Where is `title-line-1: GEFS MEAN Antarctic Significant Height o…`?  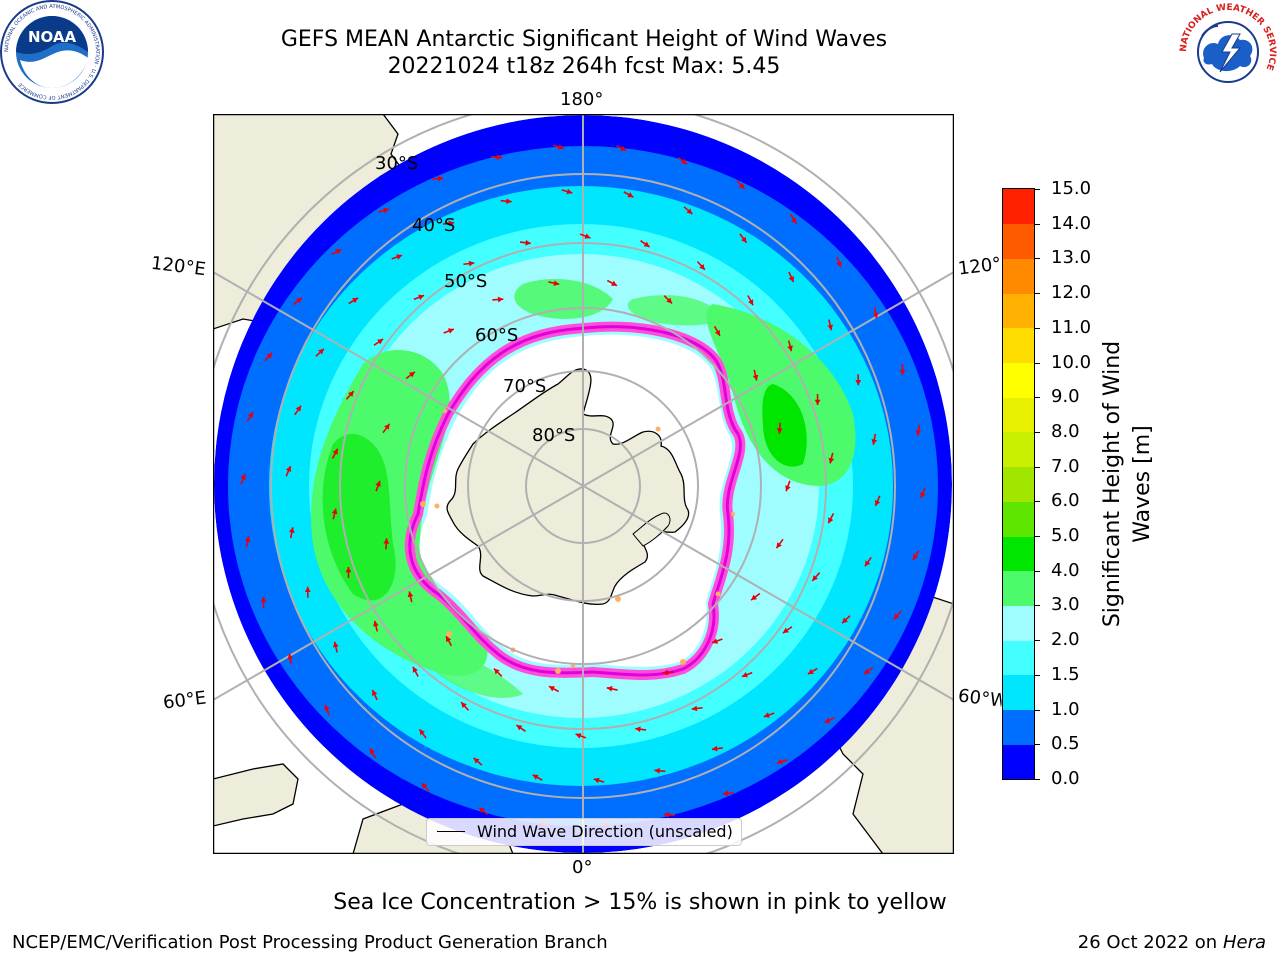 title-line-1: GEFS MEAN Antarctic Significant Height o… is located at coordinates (584, 39).